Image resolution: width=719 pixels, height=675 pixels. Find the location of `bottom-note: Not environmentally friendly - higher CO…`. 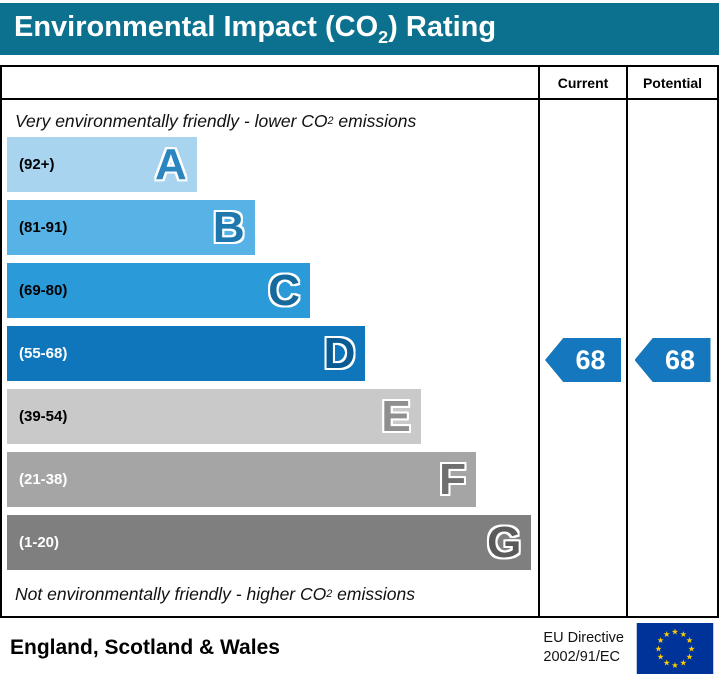

bottom-note: Not environmentally friendly - higher CO… is located at coordinates (270, 594).